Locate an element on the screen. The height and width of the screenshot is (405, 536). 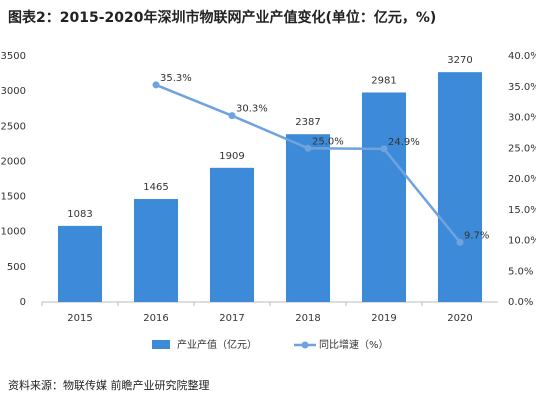
x-tick-label: 2017 is located at coordinates (231, 318).